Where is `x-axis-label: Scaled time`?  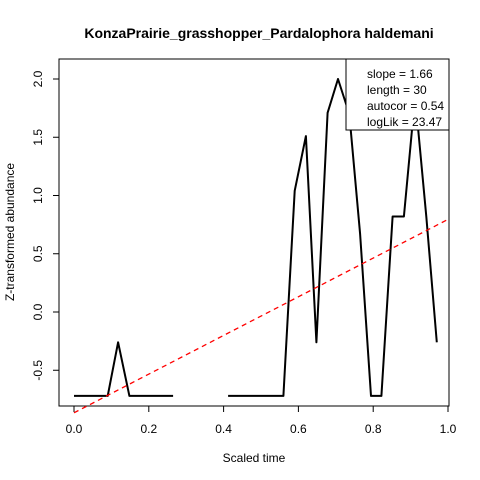 x-axis-label: Scaled time is located at coordinates (254, 458).